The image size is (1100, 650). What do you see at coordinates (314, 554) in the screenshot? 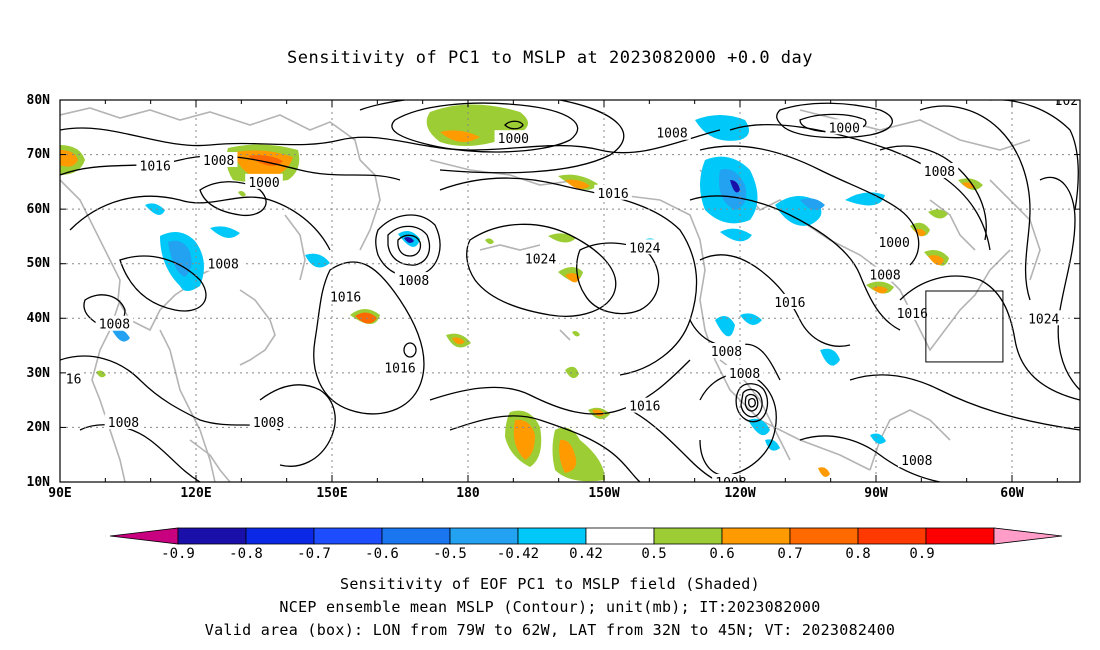
I see `colorbar-label: -0.7` at bounding box center [314, 554].